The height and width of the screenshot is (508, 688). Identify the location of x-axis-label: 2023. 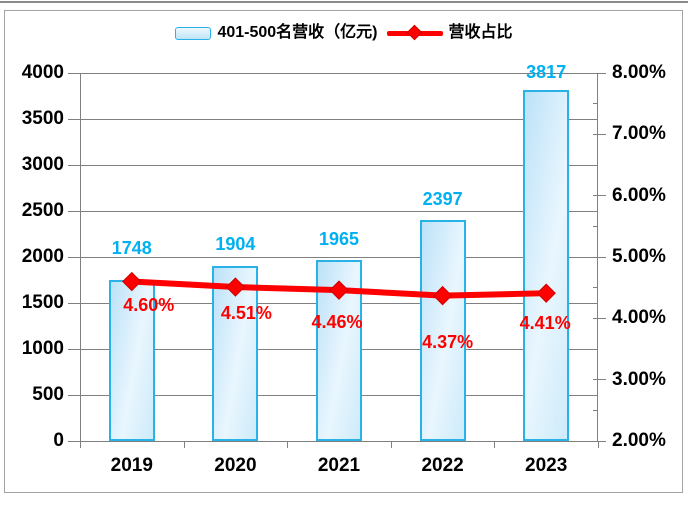
(546, 465).